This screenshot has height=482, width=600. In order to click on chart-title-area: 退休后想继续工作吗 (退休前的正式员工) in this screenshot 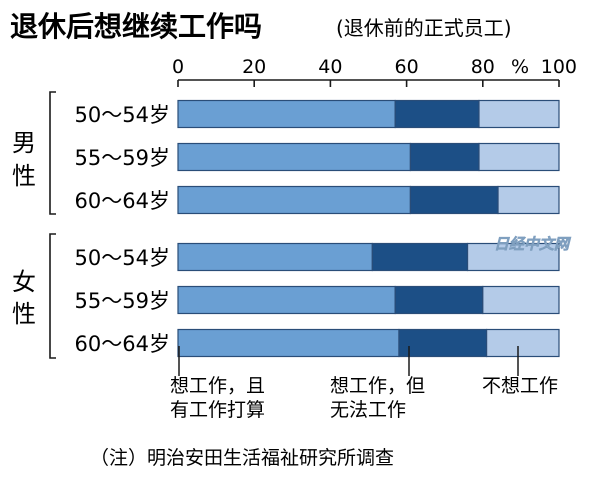, I will do `click(261, 26)`.